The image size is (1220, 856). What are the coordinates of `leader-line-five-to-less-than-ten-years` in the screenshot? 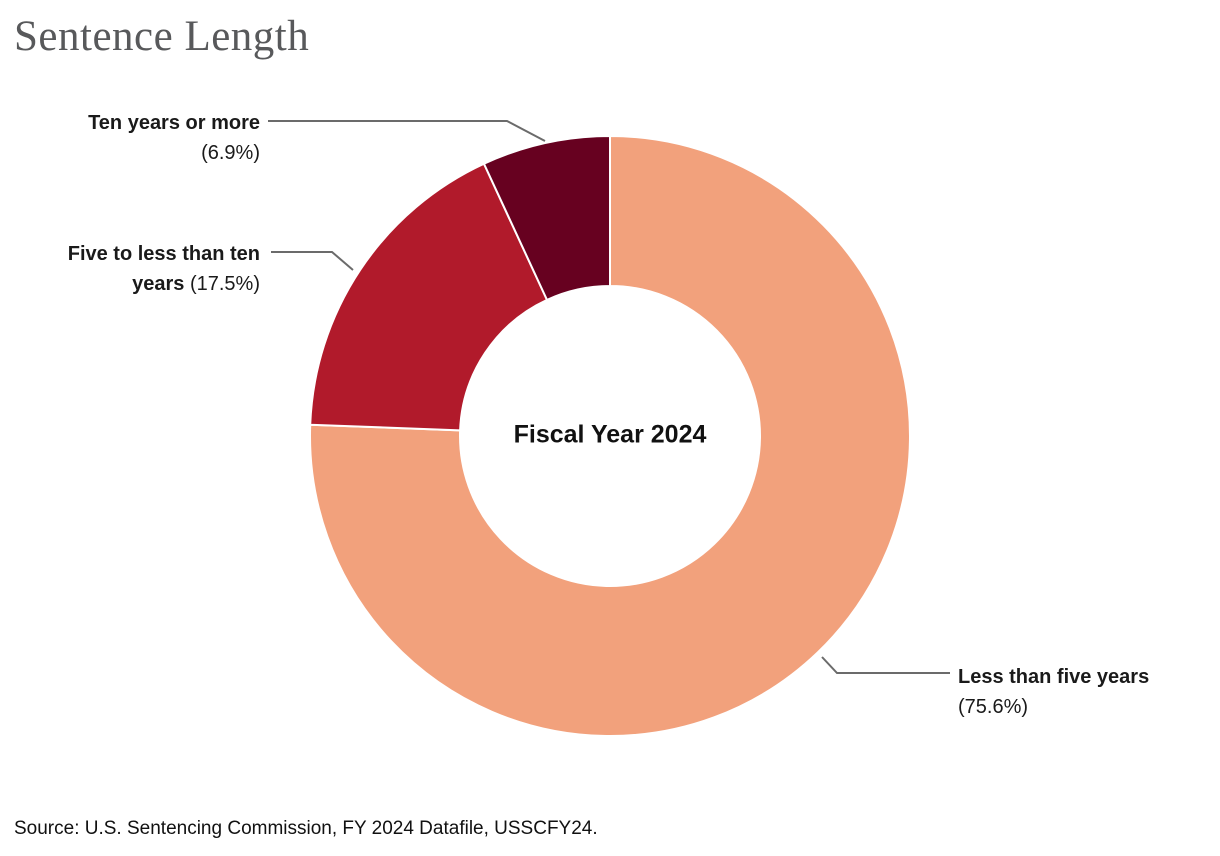 It's located at (312, 261).